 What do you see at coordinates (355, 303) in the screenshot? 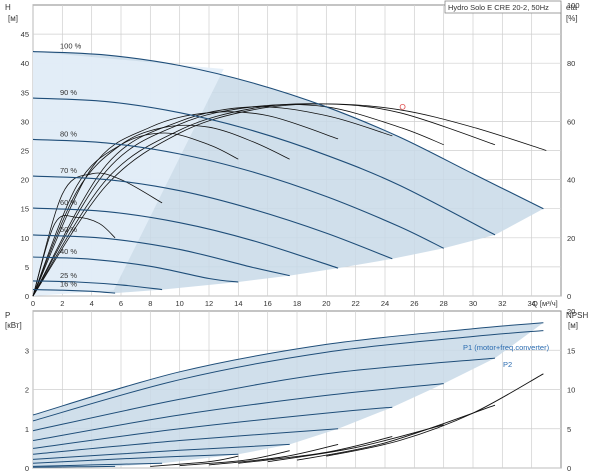
I see `x-tick-label: 22` at bounding box center [355, 303].